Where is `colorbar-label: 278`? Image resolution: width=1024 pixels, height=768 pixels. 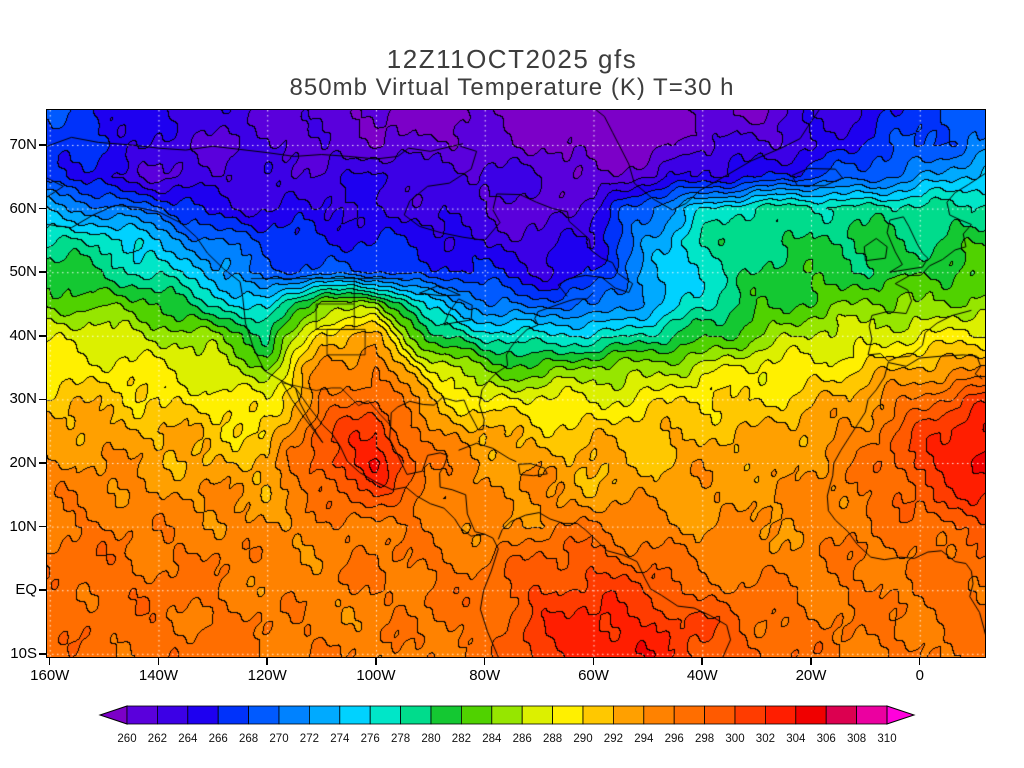 colorbar-label: 278 is located at coordinates (400, 739).